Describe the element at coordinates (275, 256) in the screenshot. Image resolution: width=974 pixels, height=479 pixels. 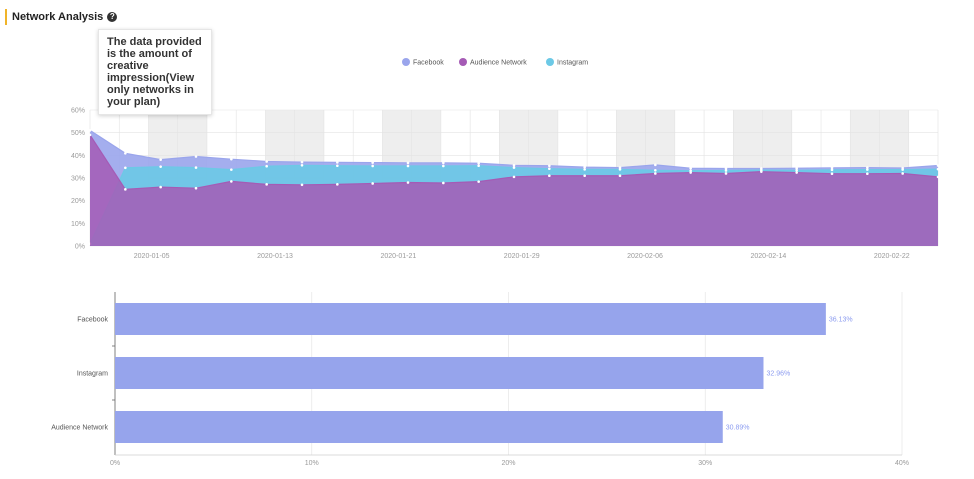
I see `x-tick-label: 2020-01-13` at that location.